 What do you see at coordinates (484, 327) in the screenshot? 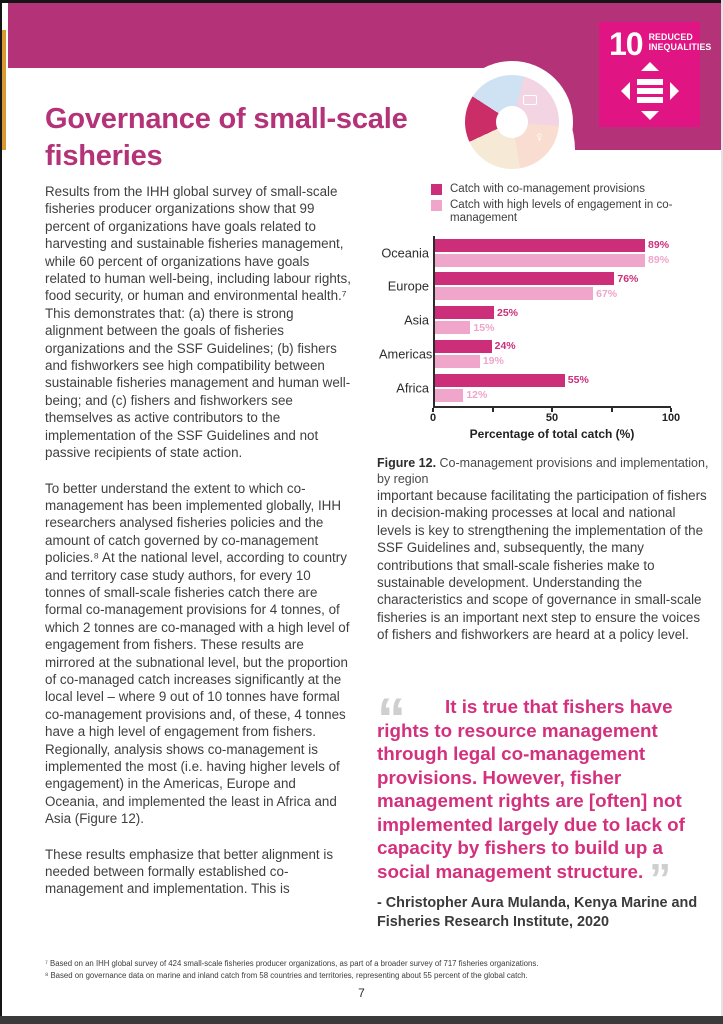
I see `bar-value: 15%` at bounding box center [484, 327].